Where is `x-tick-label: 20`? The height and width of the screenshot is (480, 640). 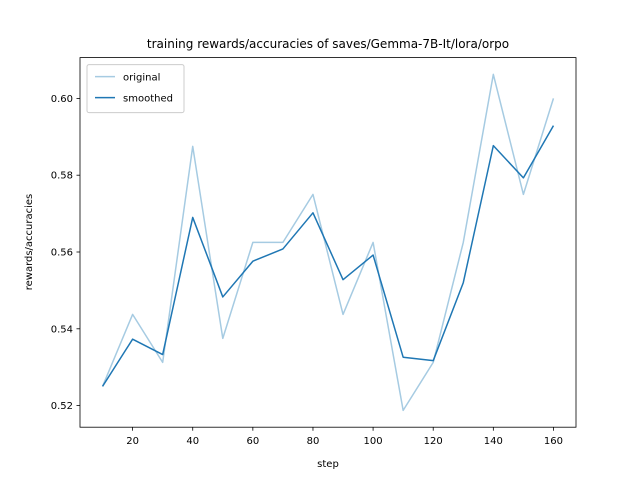
x-tick-label: 20 is located at coordinates (132, 441).